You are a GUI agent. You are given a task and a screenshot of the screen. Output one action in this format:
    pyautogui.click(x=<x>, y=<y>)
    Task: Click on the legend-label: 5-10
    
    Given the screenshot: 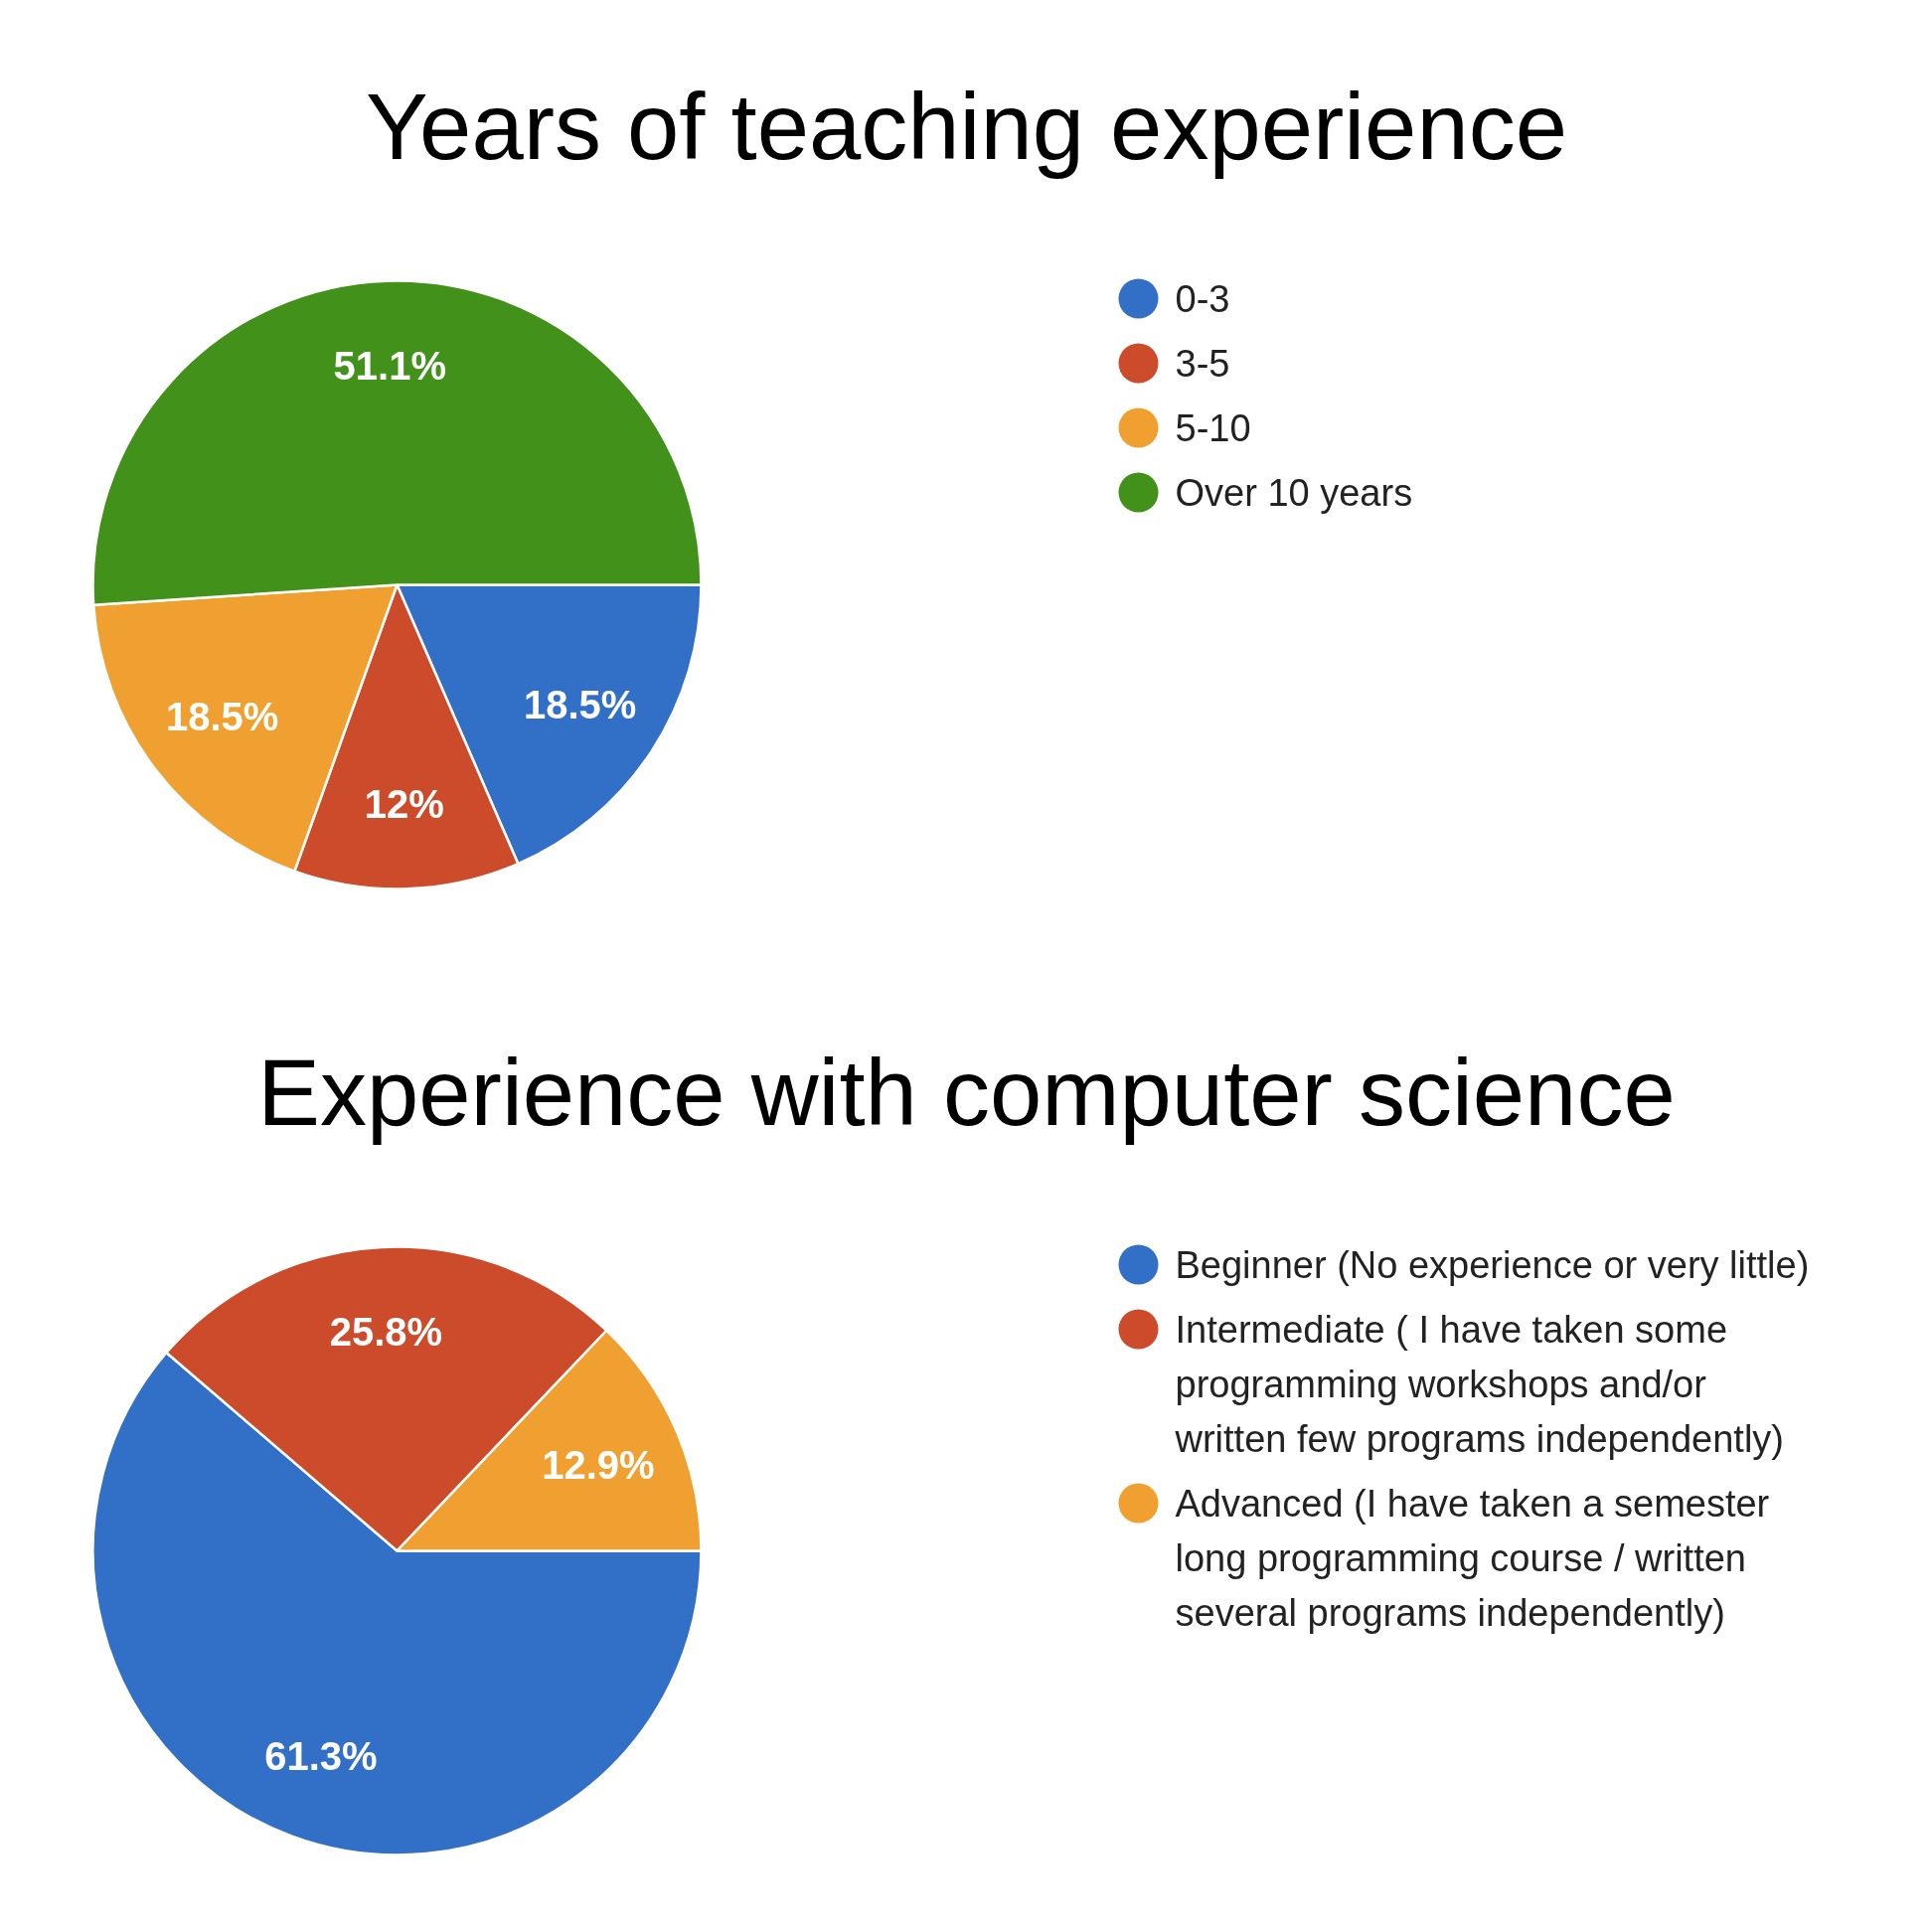 What is the action you would take?
    pyautogui.click(x=1213, y=428)
    